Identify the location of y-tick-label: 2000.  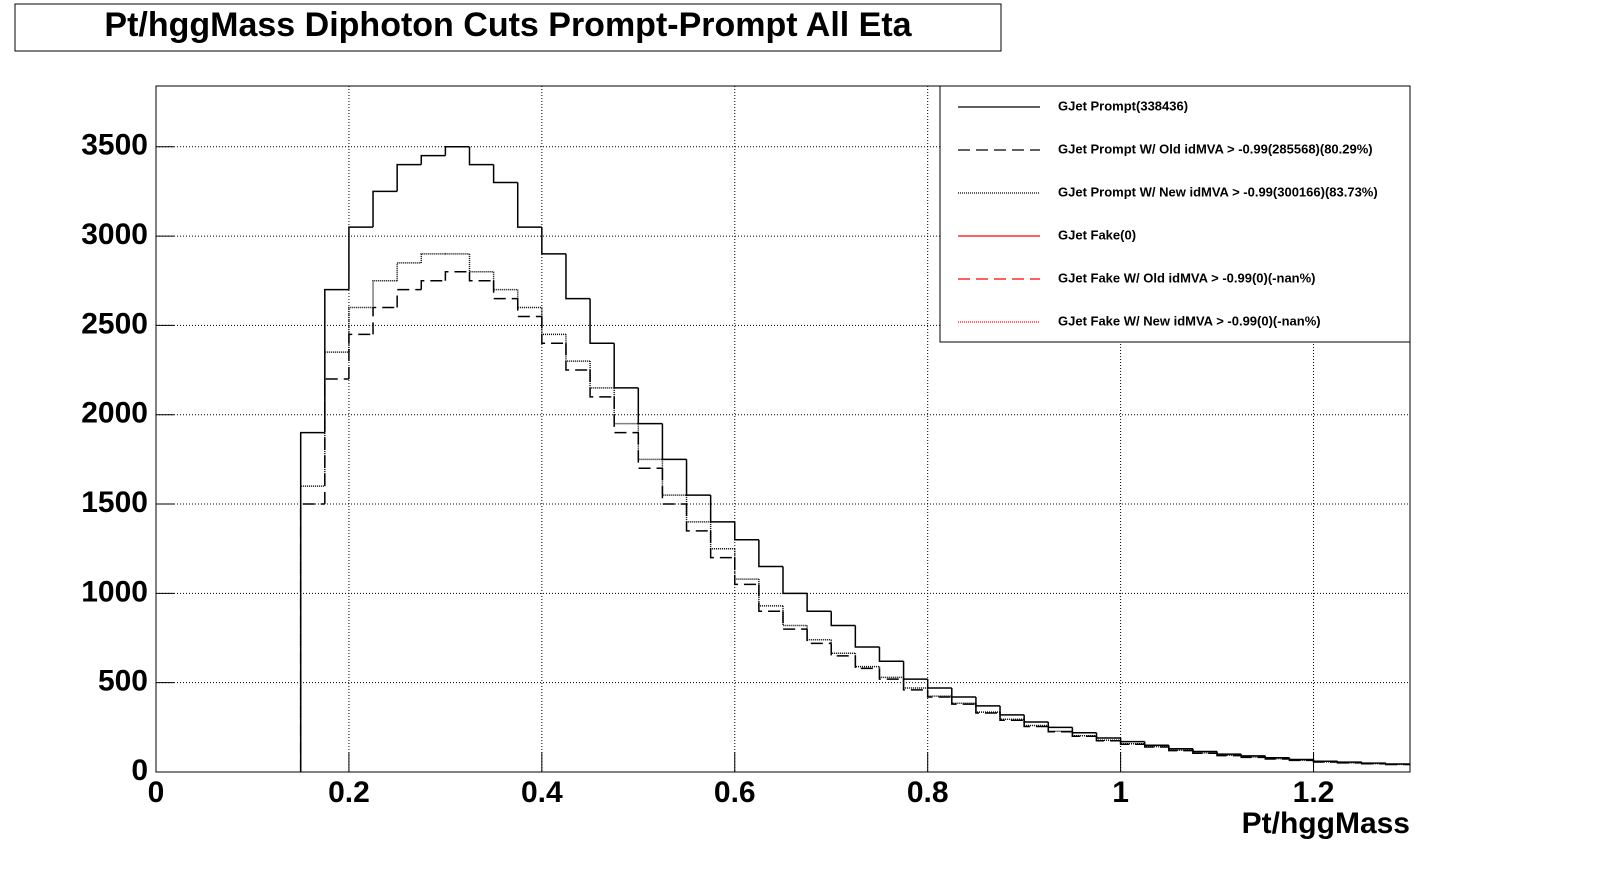
(114, 413).